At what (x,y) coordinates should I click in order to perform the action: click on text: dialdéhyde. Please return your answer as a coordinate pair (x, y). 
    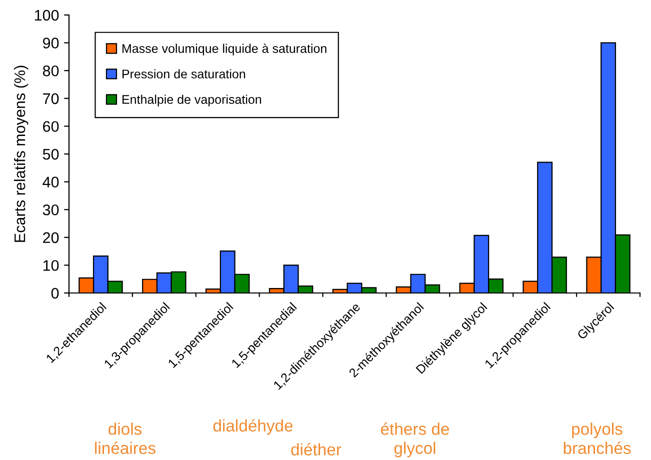
    Looking at the image, I should click on (253, 427).